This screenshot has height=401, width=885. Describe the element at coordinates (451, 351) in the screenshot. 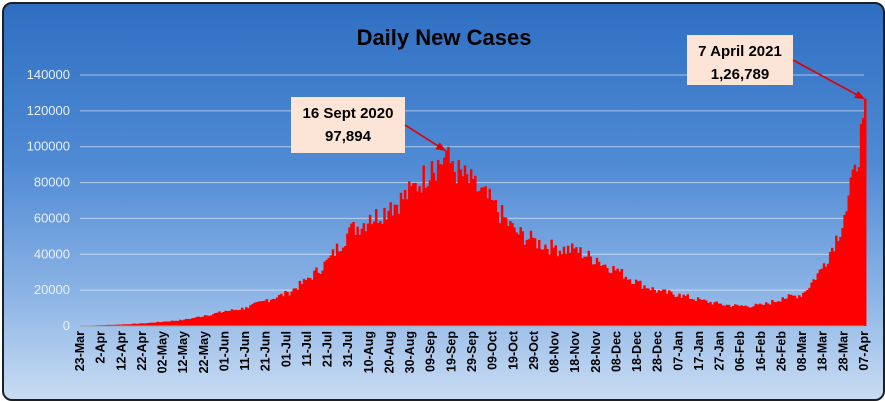

I see `x-tick-label: 19-Sep` at that location.